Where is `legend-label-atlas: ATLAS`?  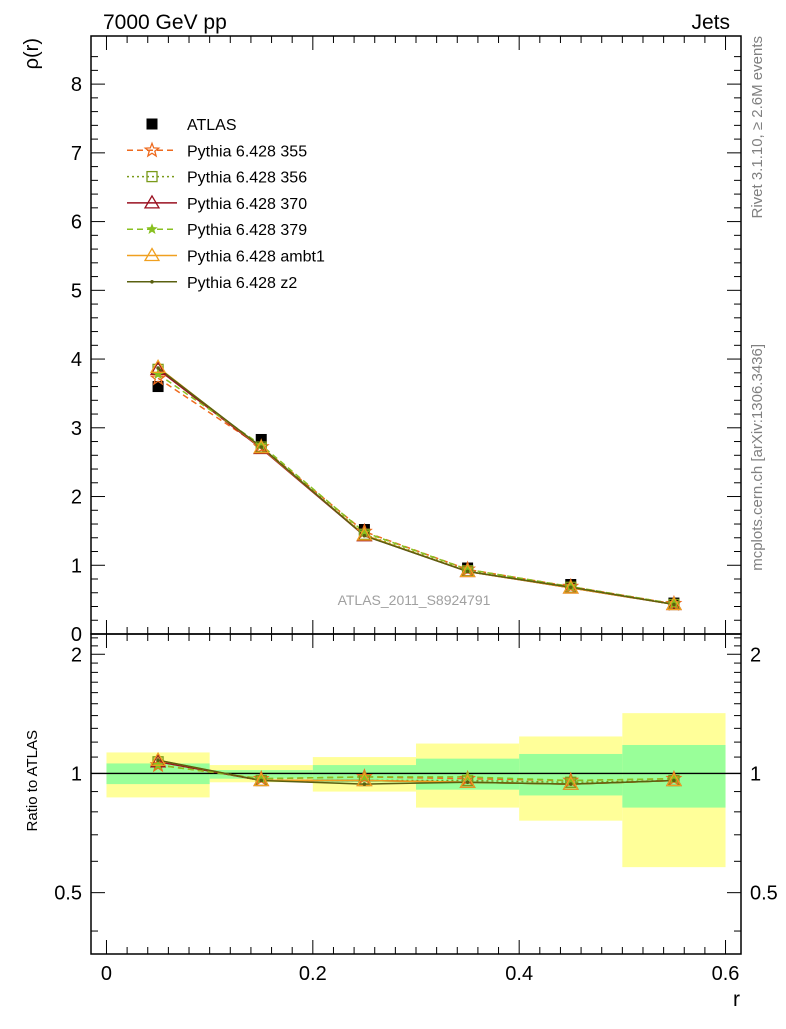 legend-label-atlas: ATLAS is located at coordinates (212, 125).